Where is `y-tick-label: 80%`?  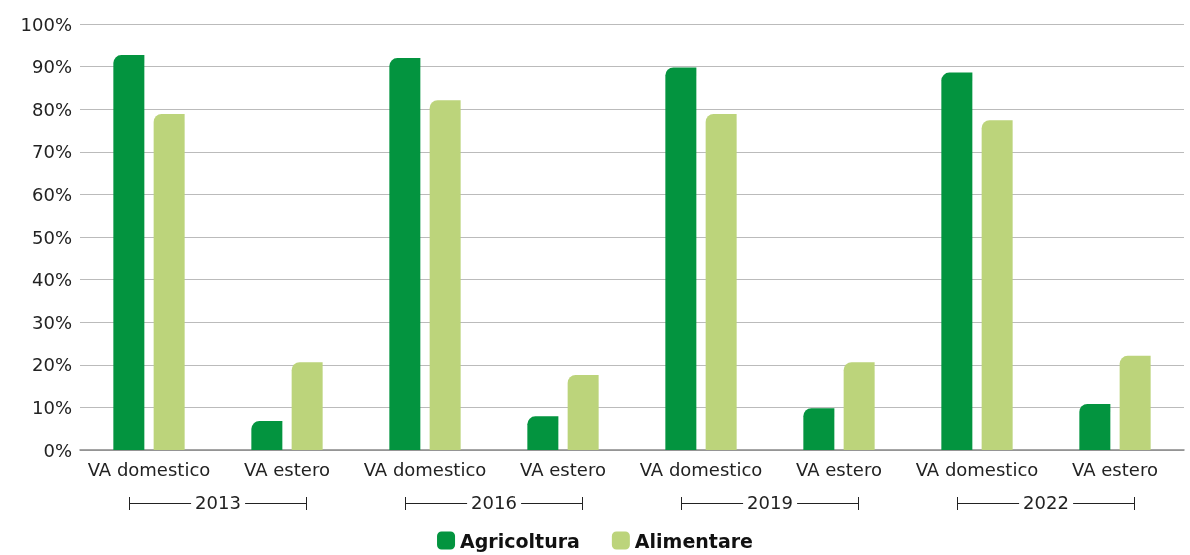 y-tick-label: 80% is located at coordinates (51, 109).